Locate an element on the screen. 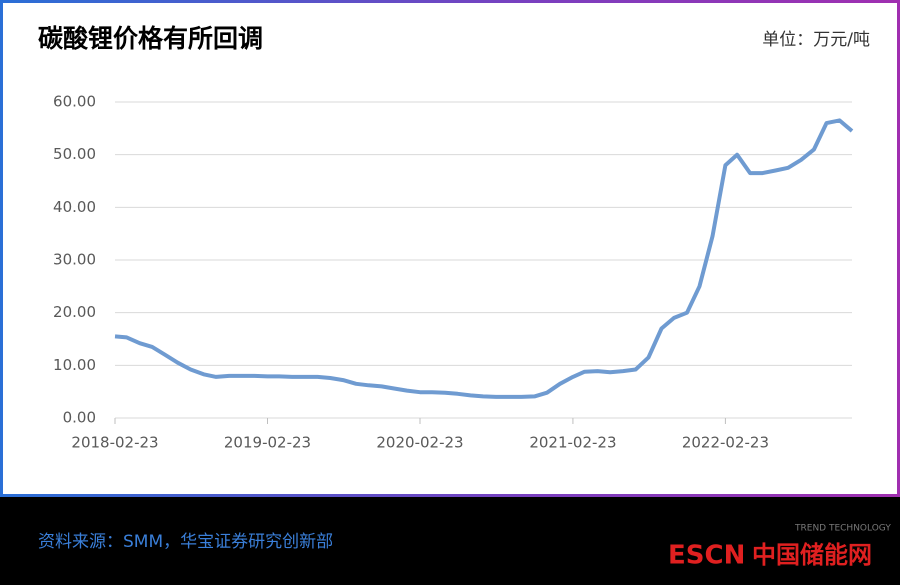  watermark-brand: ESCN is located at coordinates (706, 556).